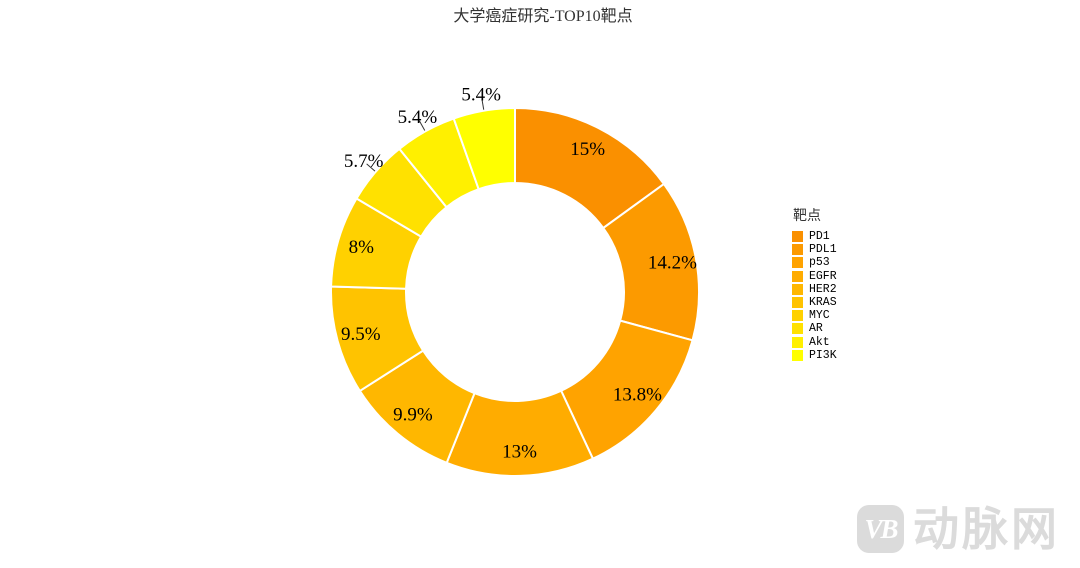  I want to click on legend-item-EGFR: EGFR, so click(814, 276).